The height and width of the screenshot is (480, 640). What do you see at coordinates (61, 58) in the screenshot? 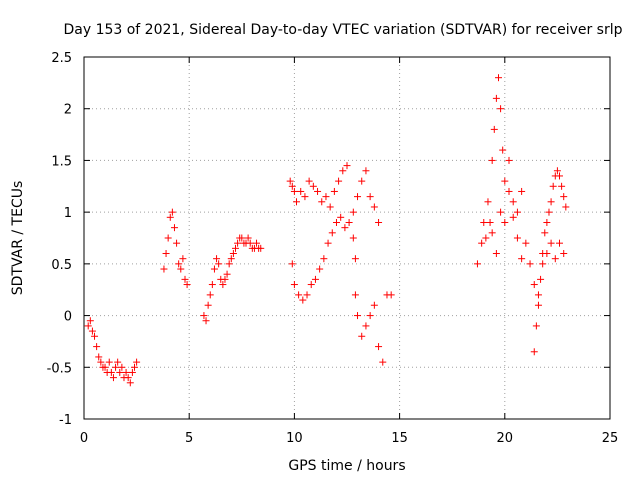
I see `y-tick-label: 2.5` at bounding box center [61, 58].